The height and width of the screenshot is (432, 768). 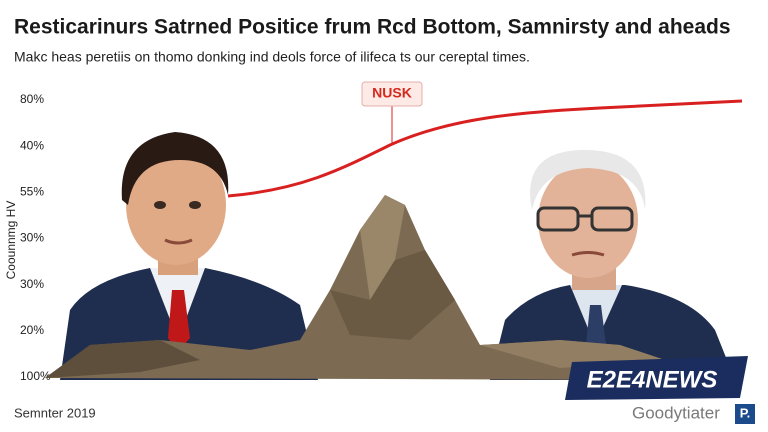 What do you see at coordinates (32, 192) in the screenshot?
I see `tick-label: 55%` at bounding box center [32, 192].